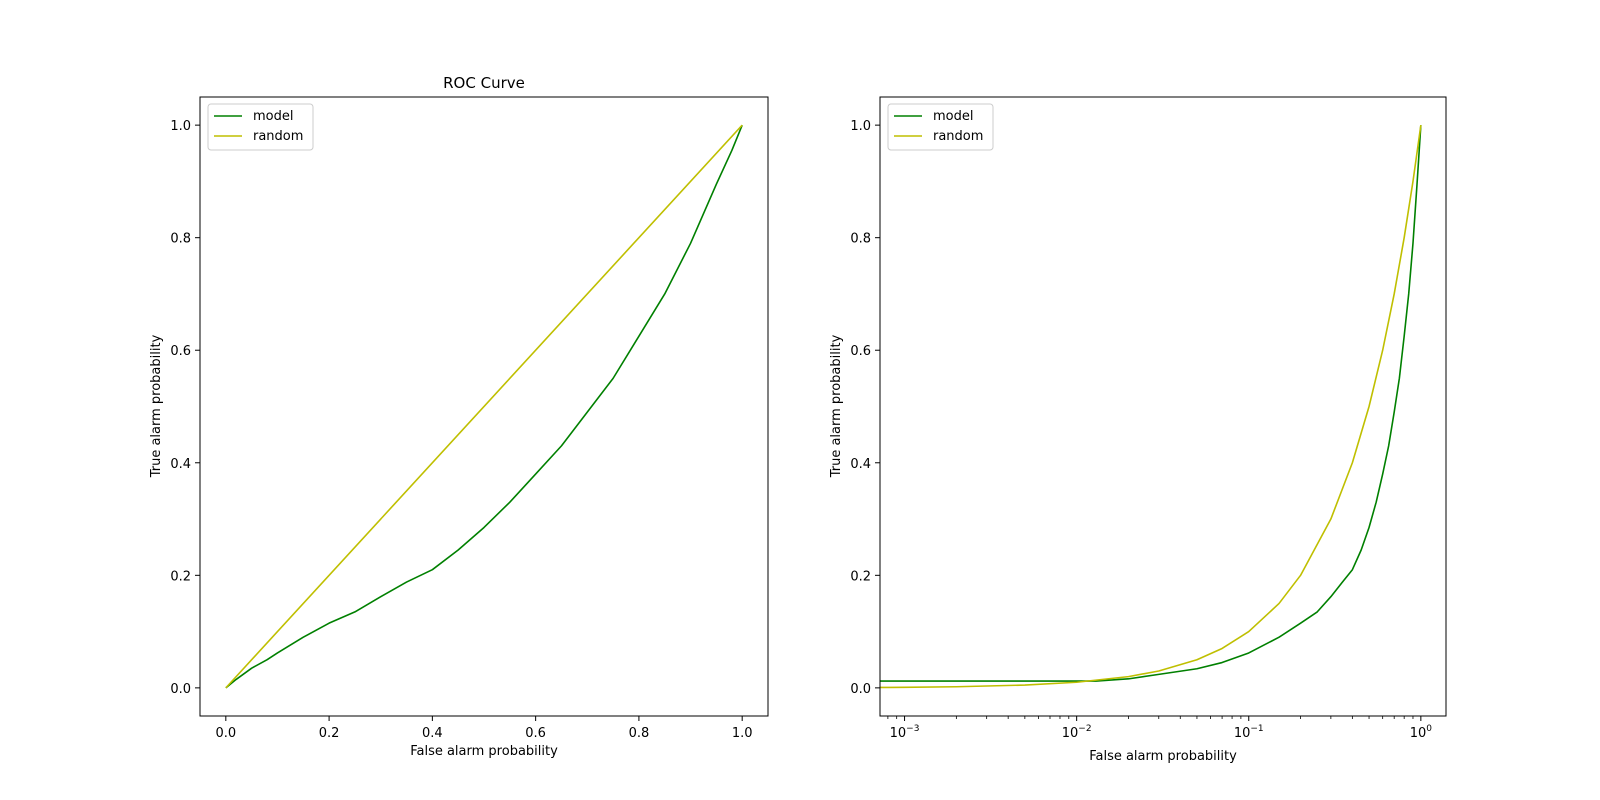 The image size is (1600, 800). I want to click on x-tick-label: 1.0, so click(742, 733).